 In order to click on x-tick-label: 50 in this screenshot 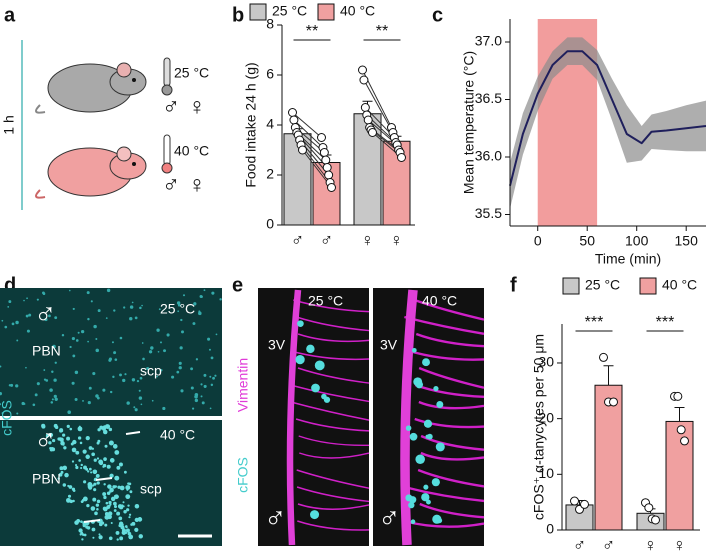, I will do `click(587, 241)`.